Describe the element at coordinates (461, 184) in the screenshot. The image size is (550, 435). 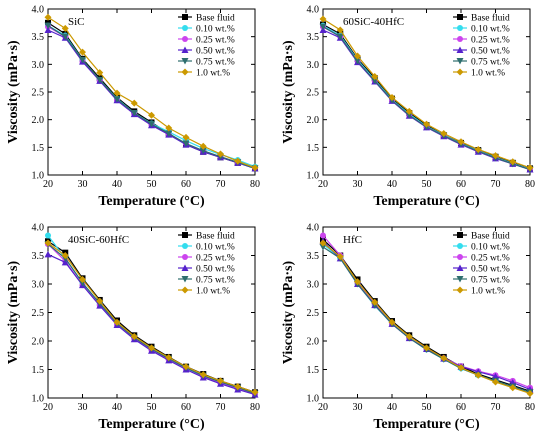
I see `x-tick-label: 60` at that location.